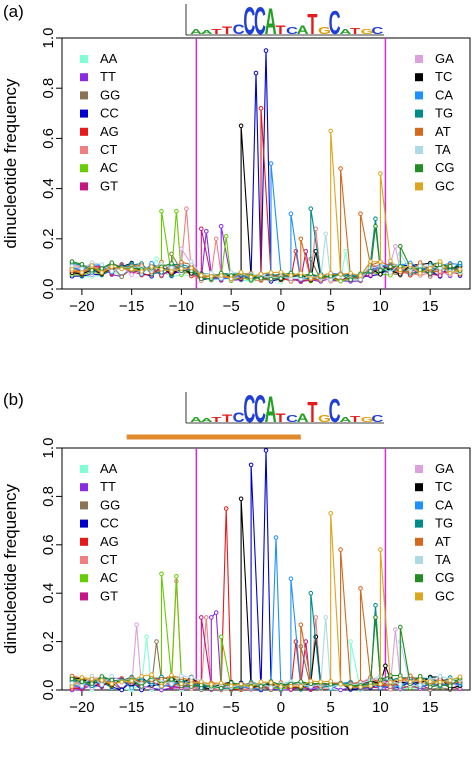  I want to click on legend-label: GC, so click(445, 595).